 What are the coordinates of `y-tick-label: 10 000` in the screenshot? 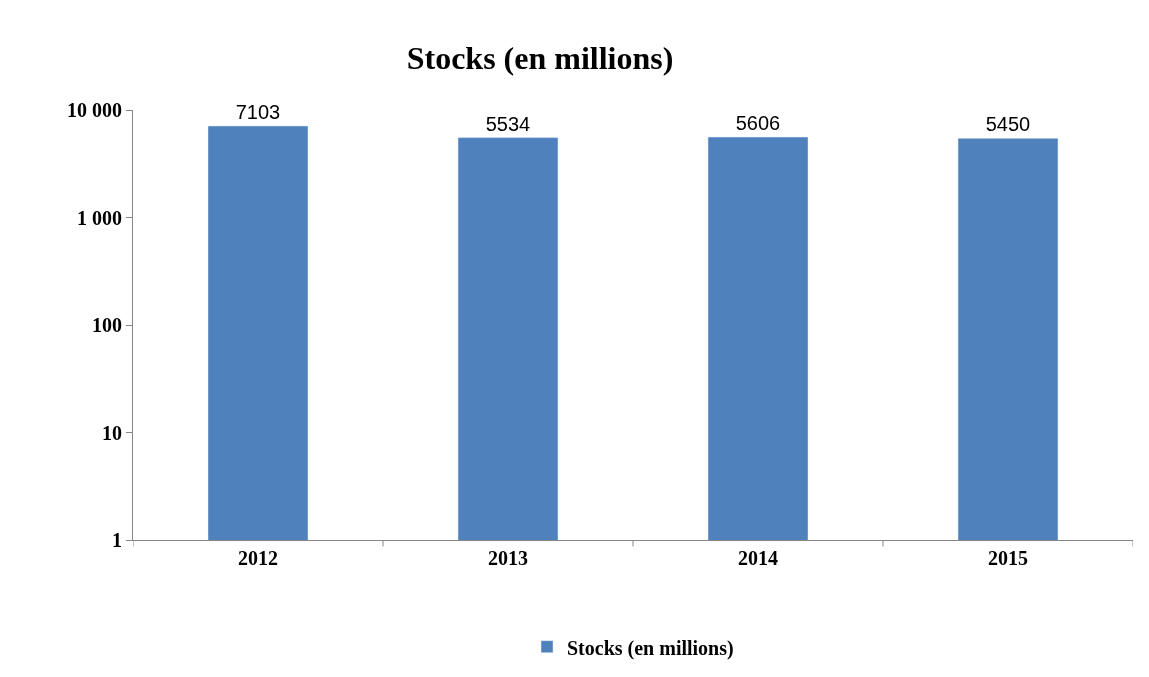 It's located at (94, 110).